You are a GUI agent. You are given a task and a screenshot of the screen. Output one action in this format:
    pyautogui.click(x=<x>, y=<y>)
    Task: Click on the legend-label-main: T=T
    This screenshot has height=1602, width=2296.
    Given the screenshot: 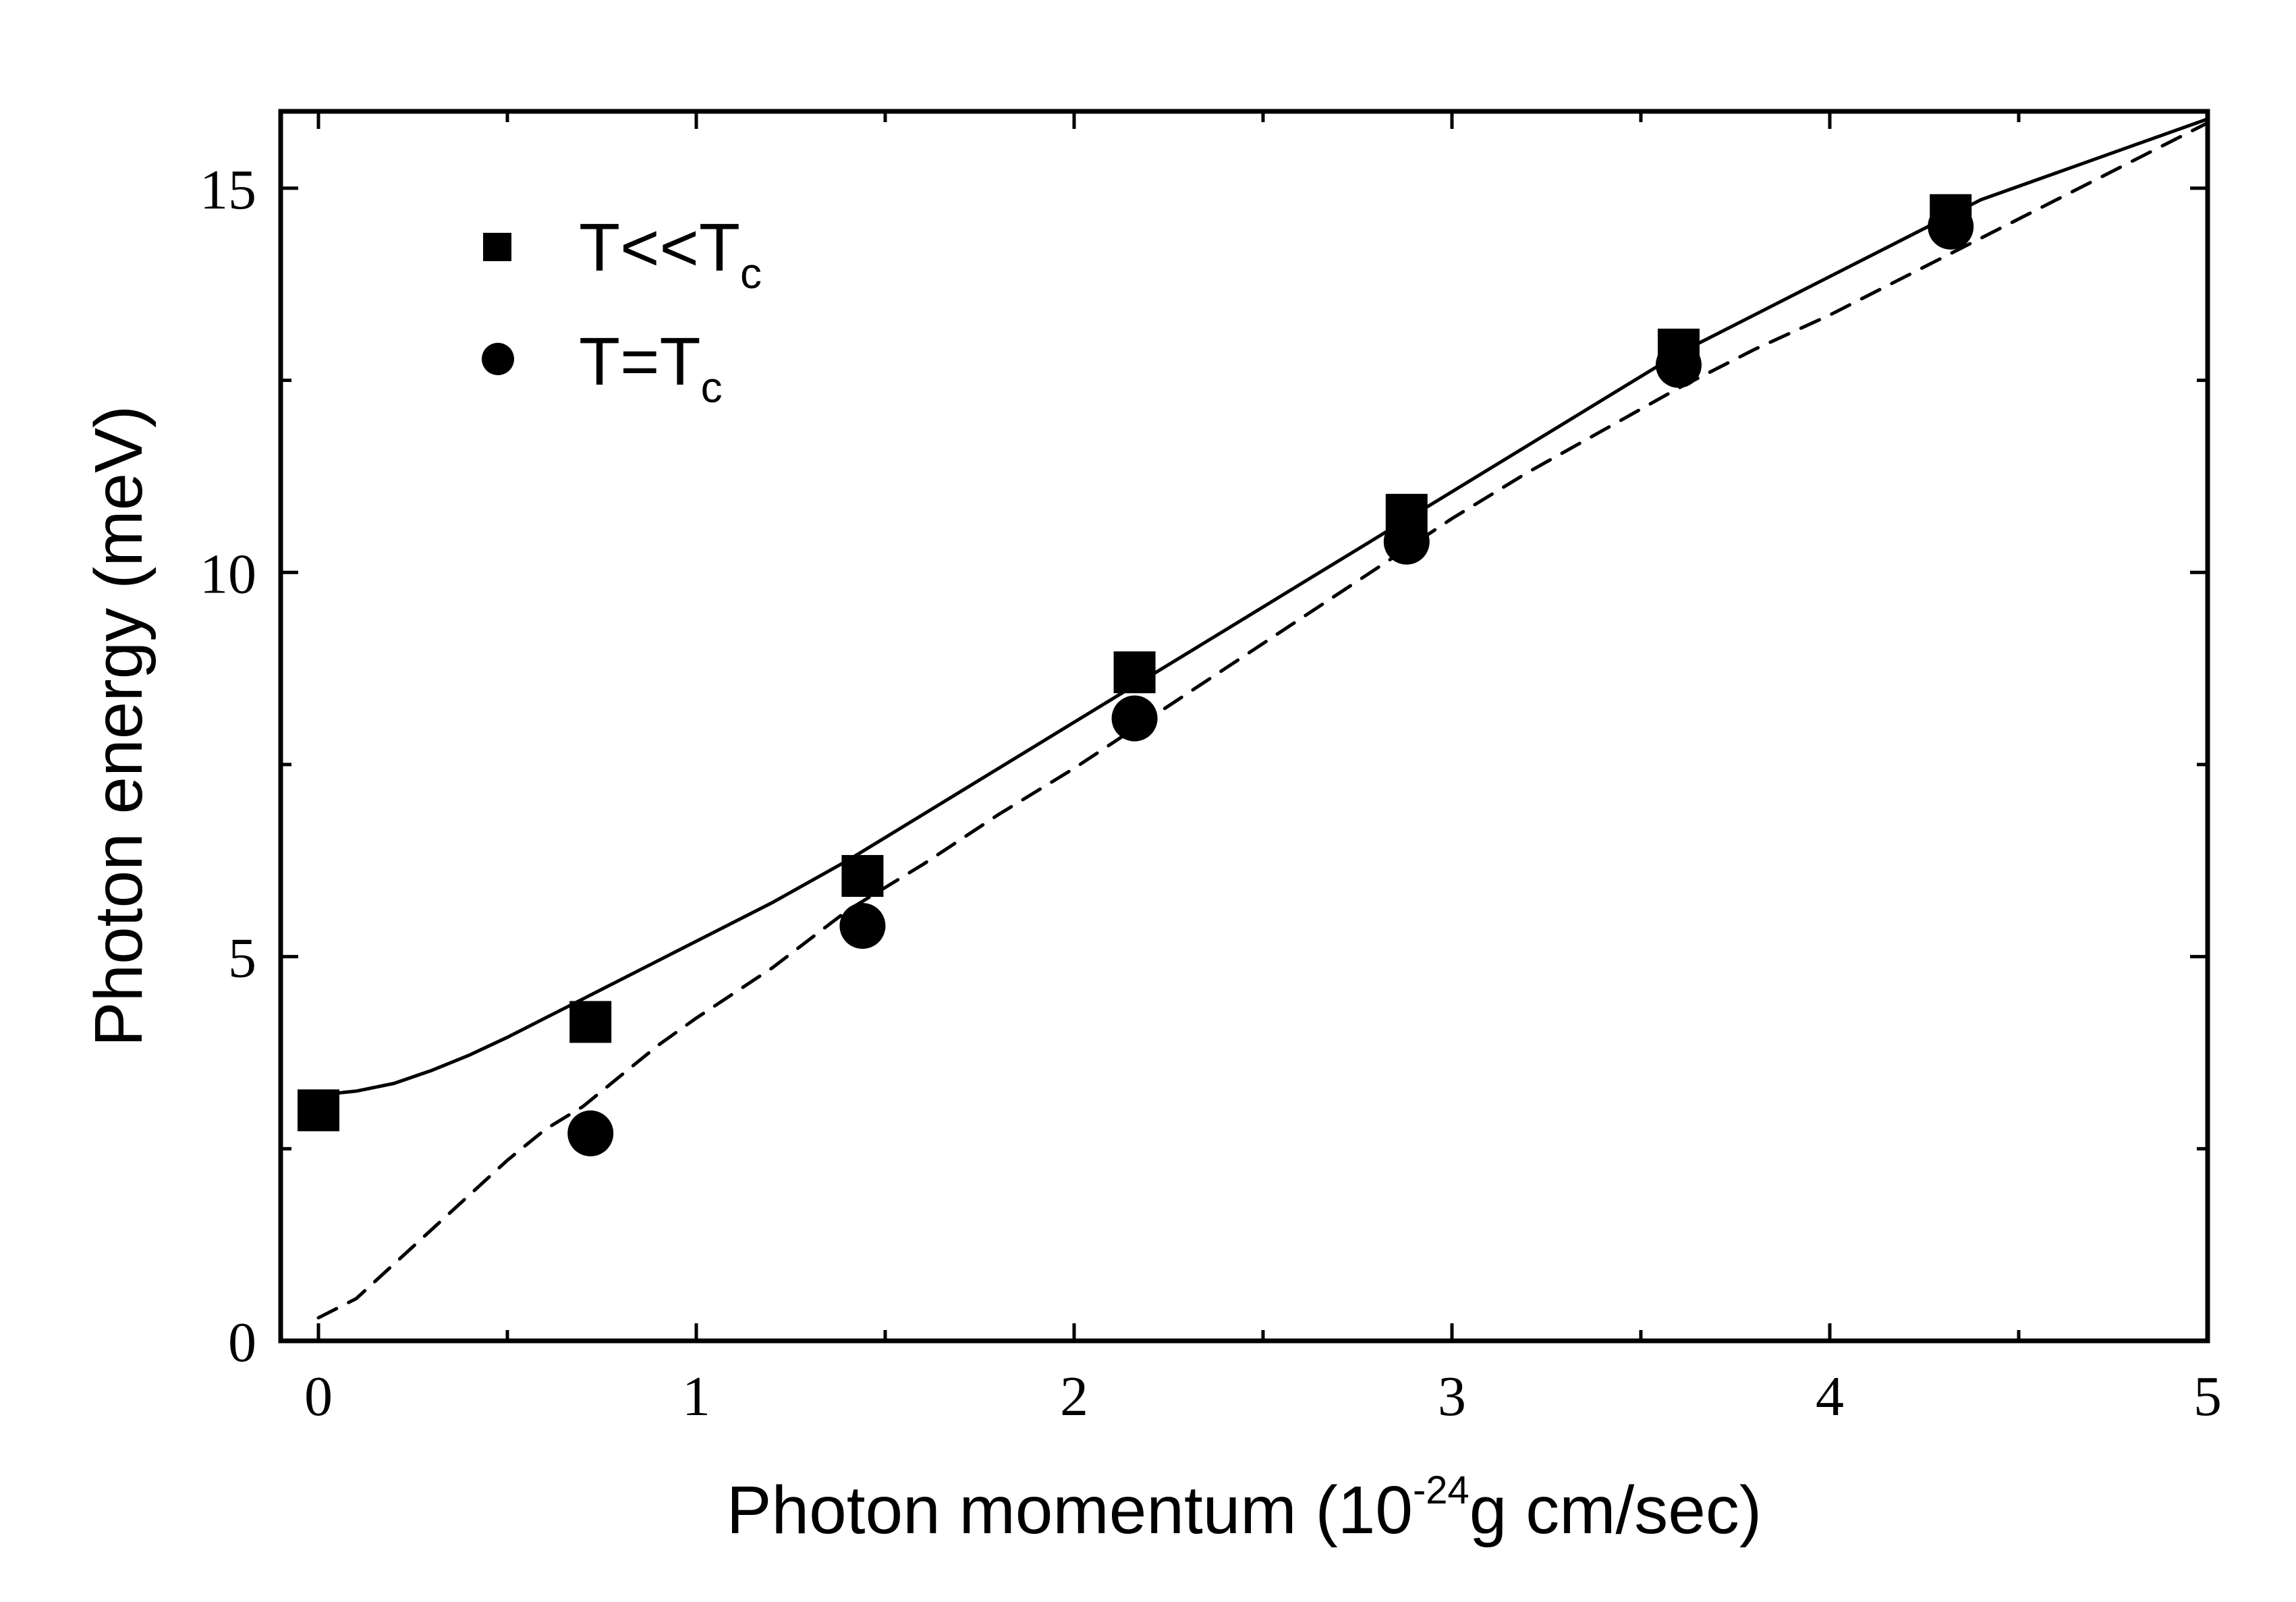 What is the action you would take?
    pyautogui.click(x=640, y=362)
    